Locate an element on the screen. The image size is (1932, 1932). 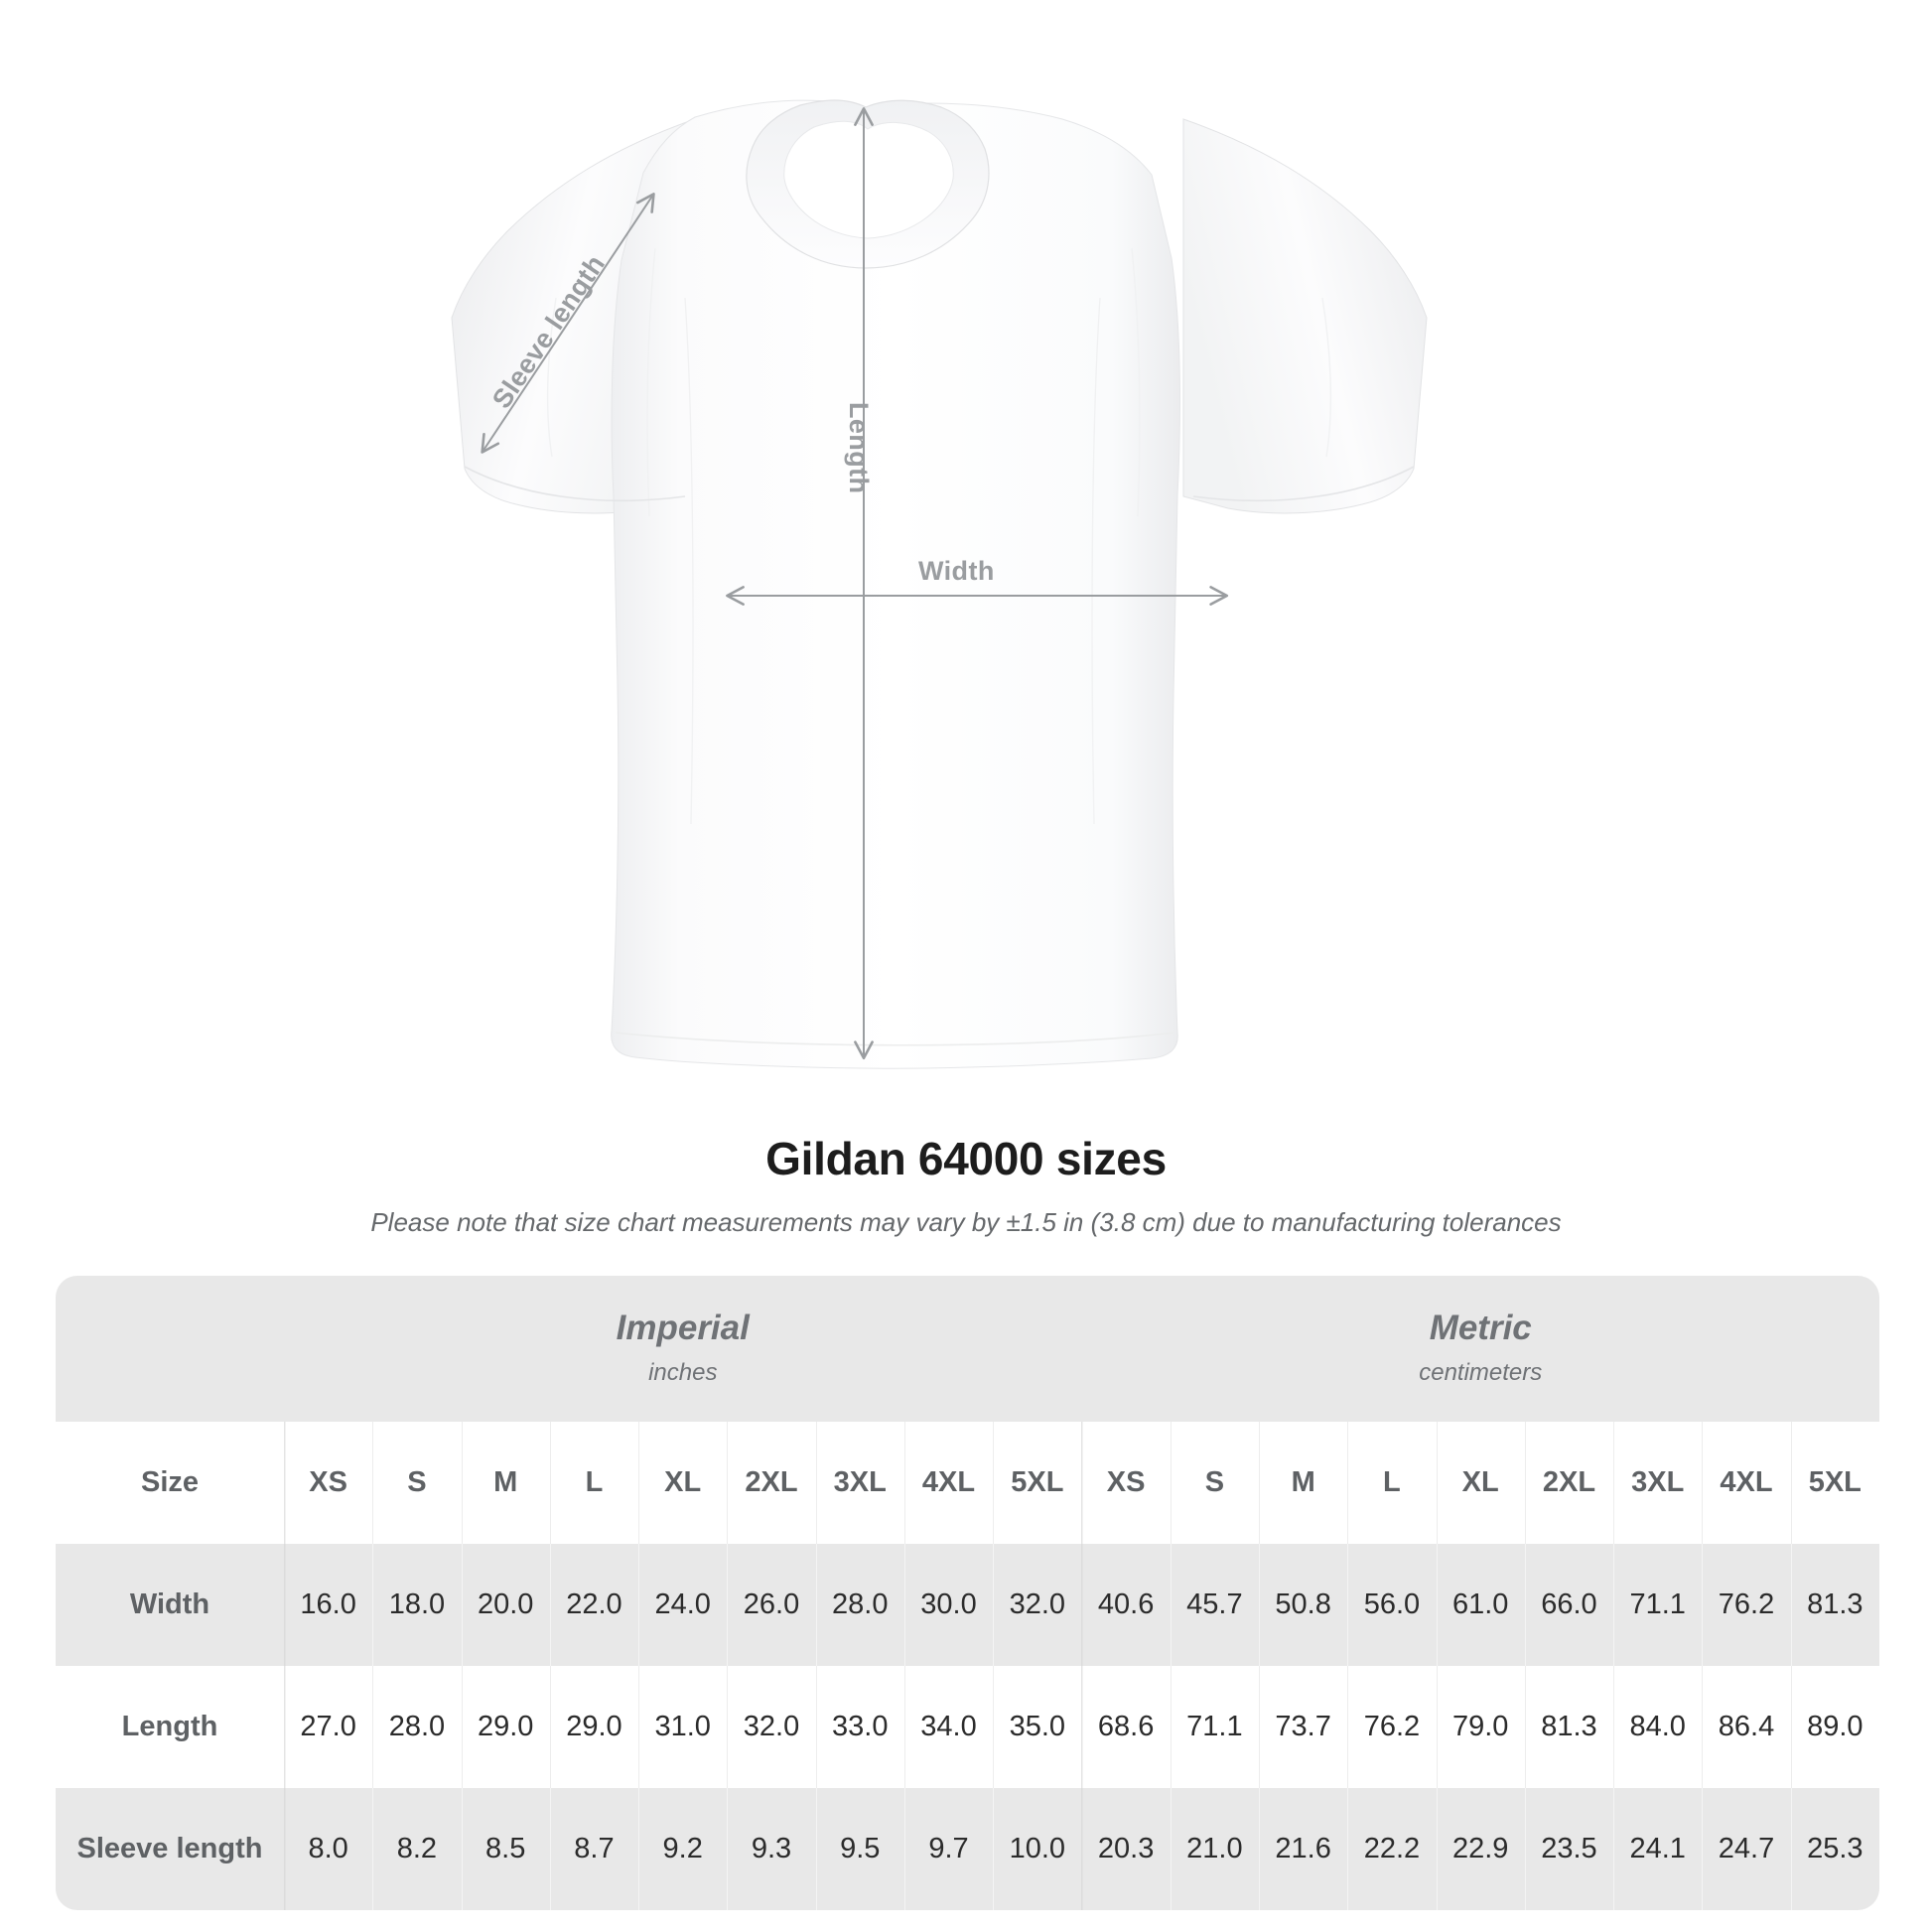
size-corner-label: Size is located at coordinates (170, 1483).